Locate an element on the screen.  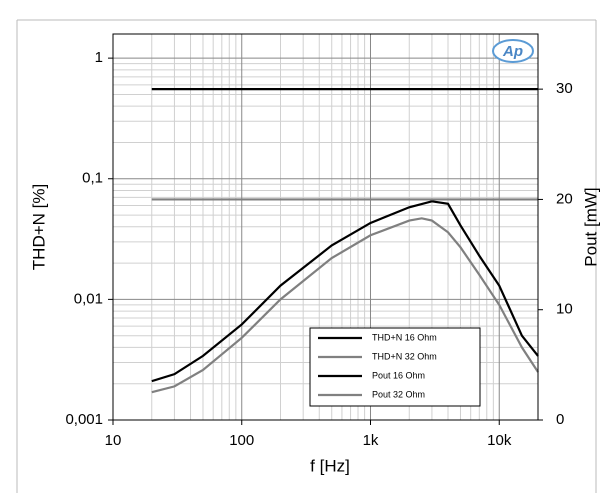
y2-tick-label: 30 is located at coordinates (564, 88).